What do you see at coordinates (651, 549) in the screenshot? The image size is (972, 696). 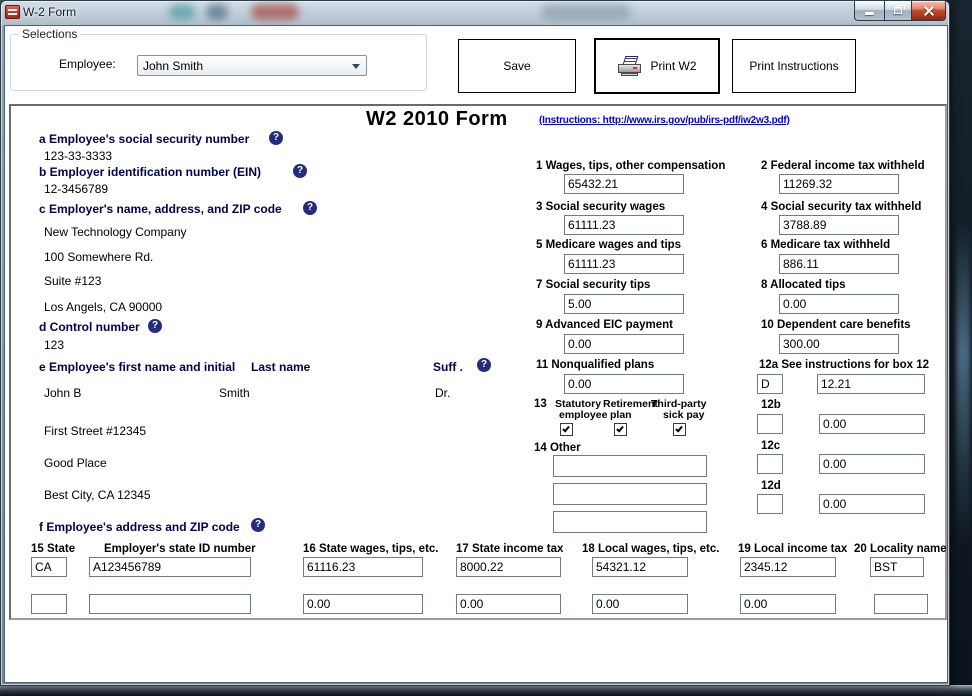 I see `box-18-header: 18 Local wages, tips, etc.` at bounding box center [651, 549].